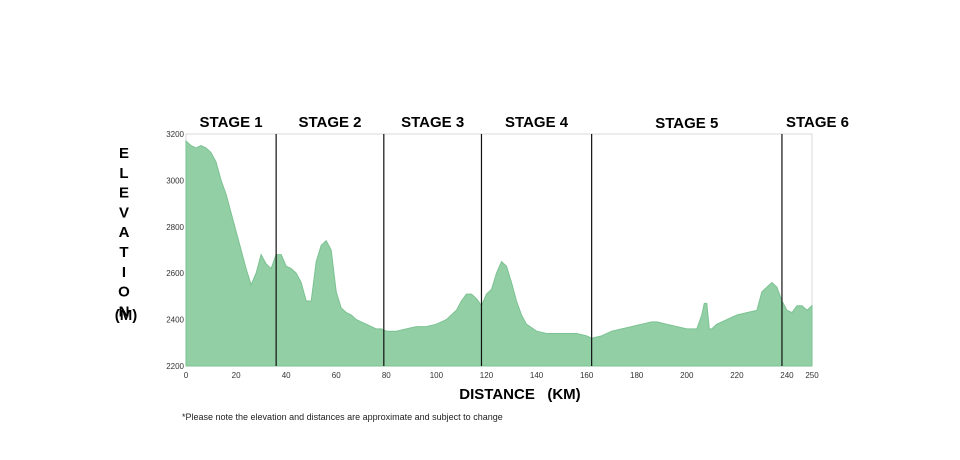 The image size is (960, 460). What do you see at coordinates (587, 375) in the screenshot?
I see `x-tick-label: 160` at bounding box center [587, 375].